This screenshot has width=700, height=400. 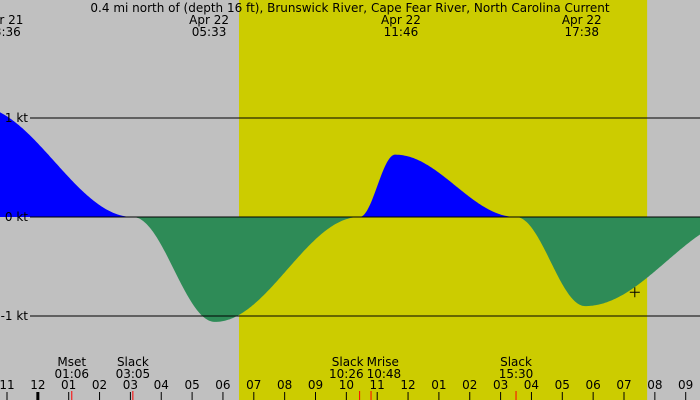 I want to click on event-name-label: Mset, so click(x=71, y=362).